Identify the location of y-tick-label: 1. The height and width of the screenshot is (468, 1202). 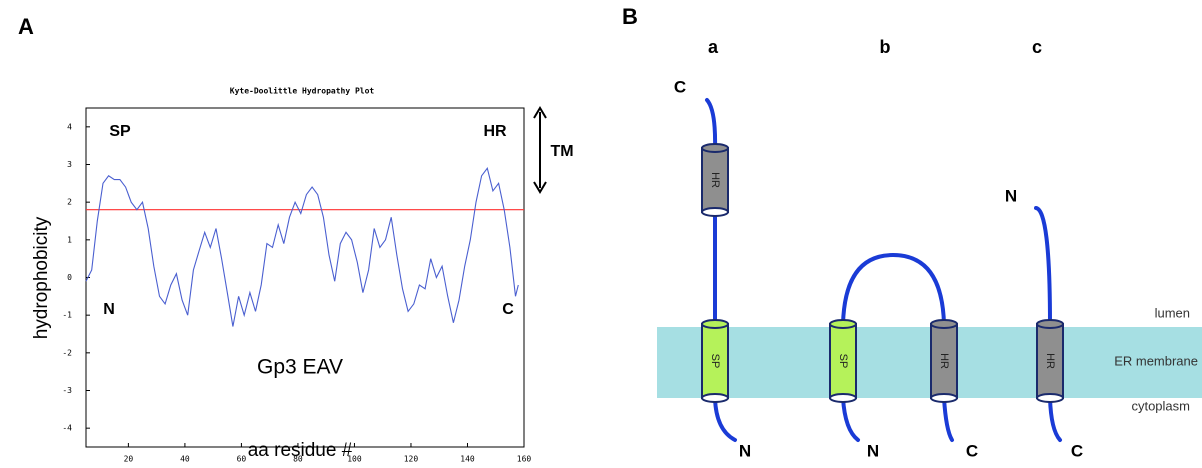
(69, 239).